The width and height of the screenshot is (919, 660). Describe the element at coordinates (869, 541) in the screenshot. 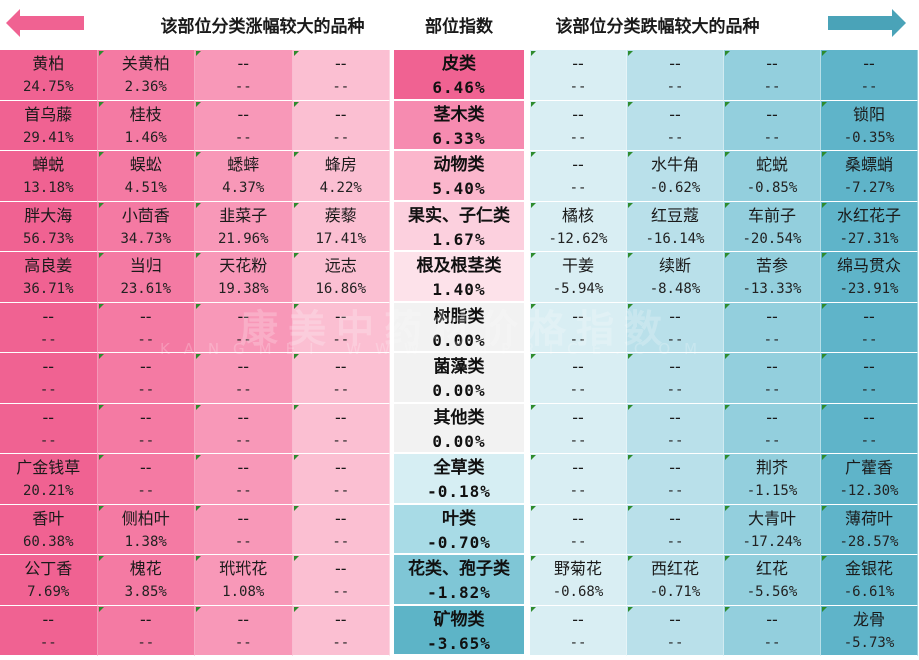

I see `variety-change: -28.57%` at that location.